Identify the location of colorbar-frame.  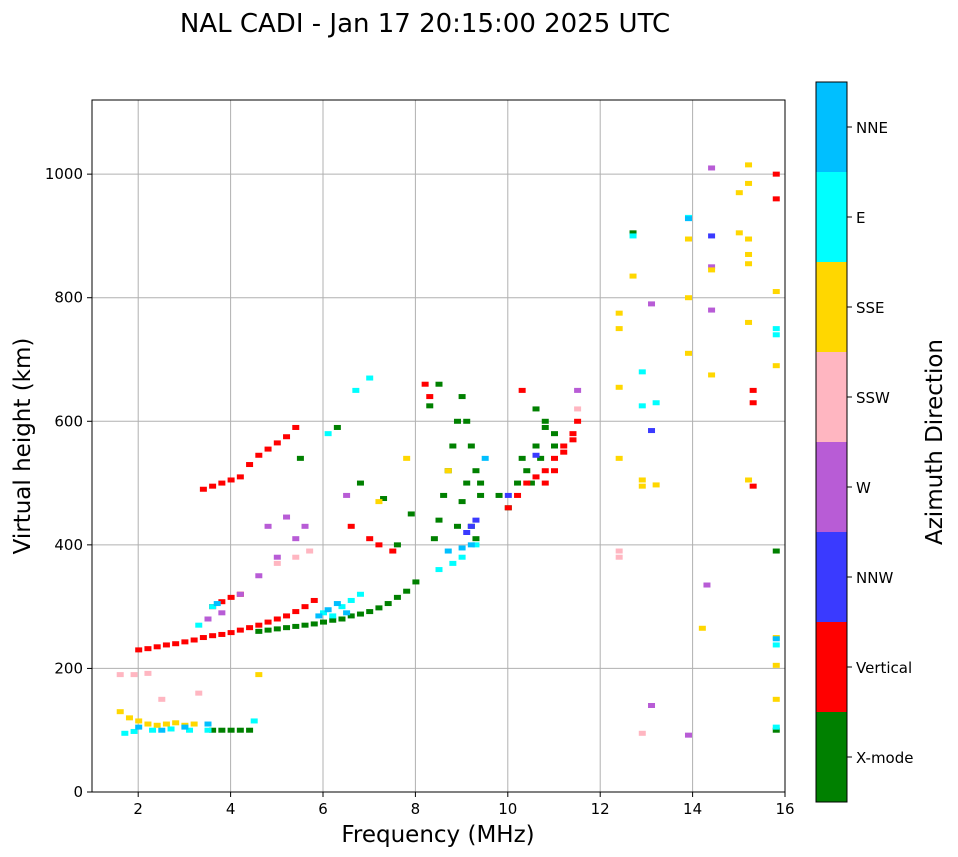
(831, 442).